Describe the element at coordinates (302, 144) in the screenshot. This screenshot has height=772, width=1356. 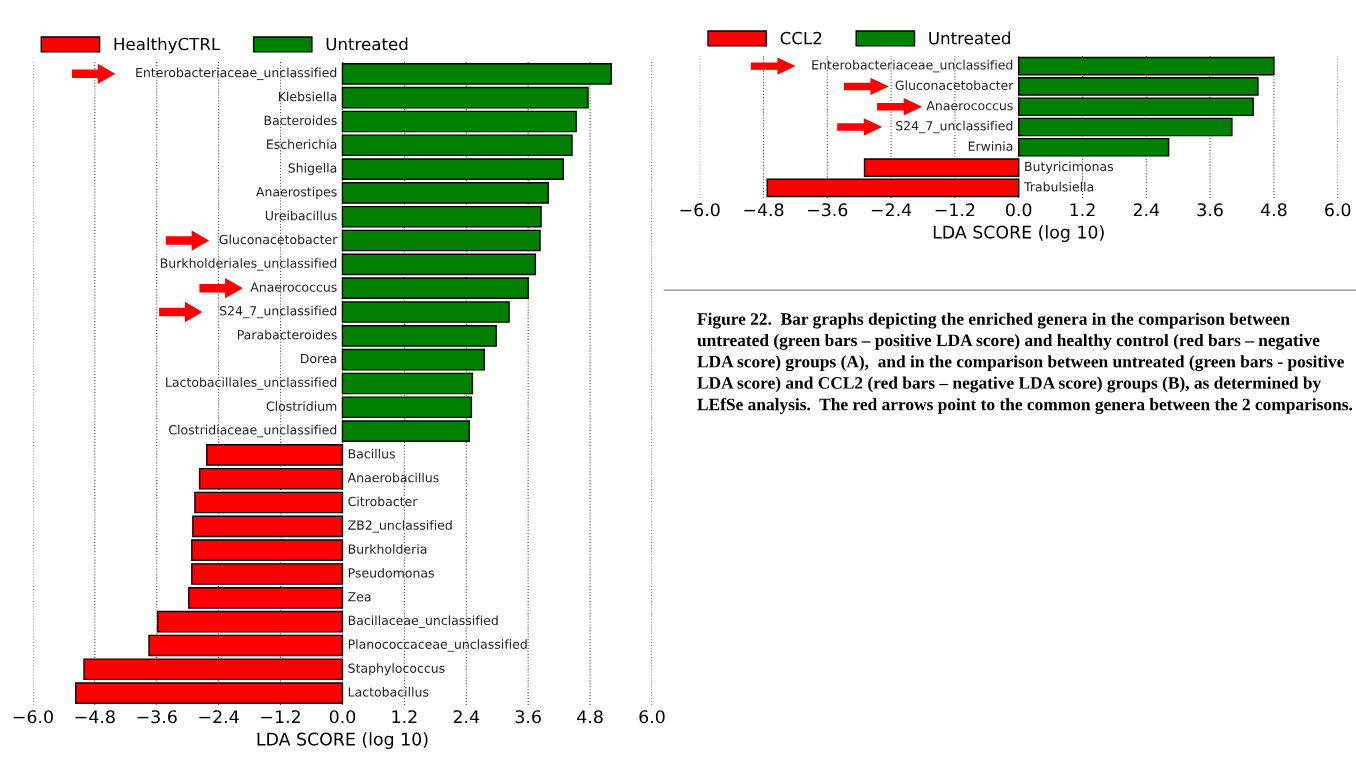
I see `y-tick-label: Escherichia` at that location.